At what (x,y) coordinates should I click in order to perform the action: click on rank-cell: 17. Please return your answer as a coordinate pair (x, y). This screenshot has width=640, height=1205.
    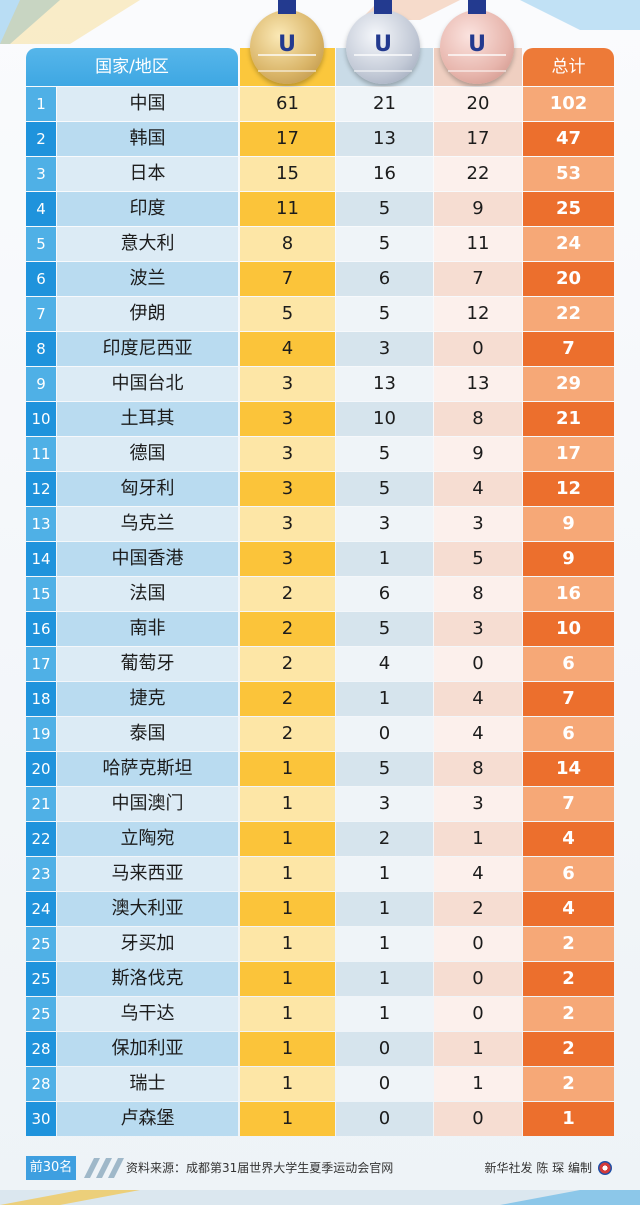
    Looking at the image, I should click on (41, 664).